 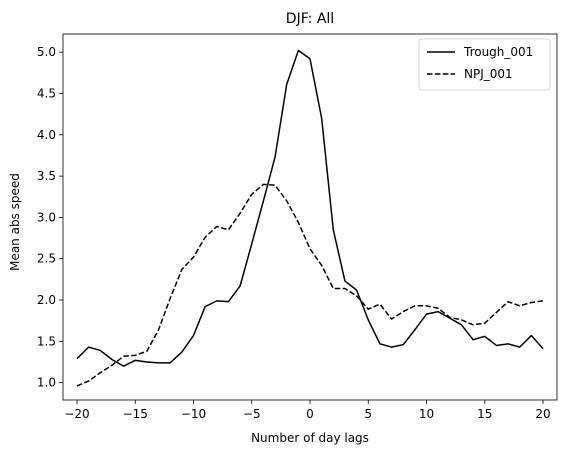 I want to click on y-tick-label: 2.0, so click(x=46, y=300).